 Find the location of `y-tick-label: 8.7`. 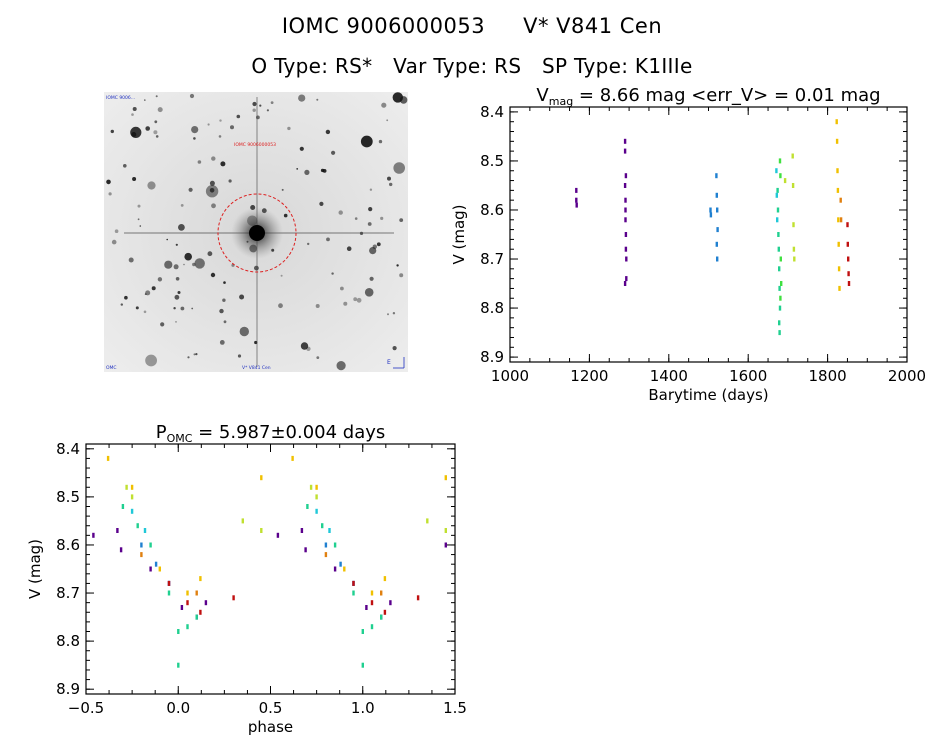

y-tick-label: 8.7 is located at coordinates (492, 259).